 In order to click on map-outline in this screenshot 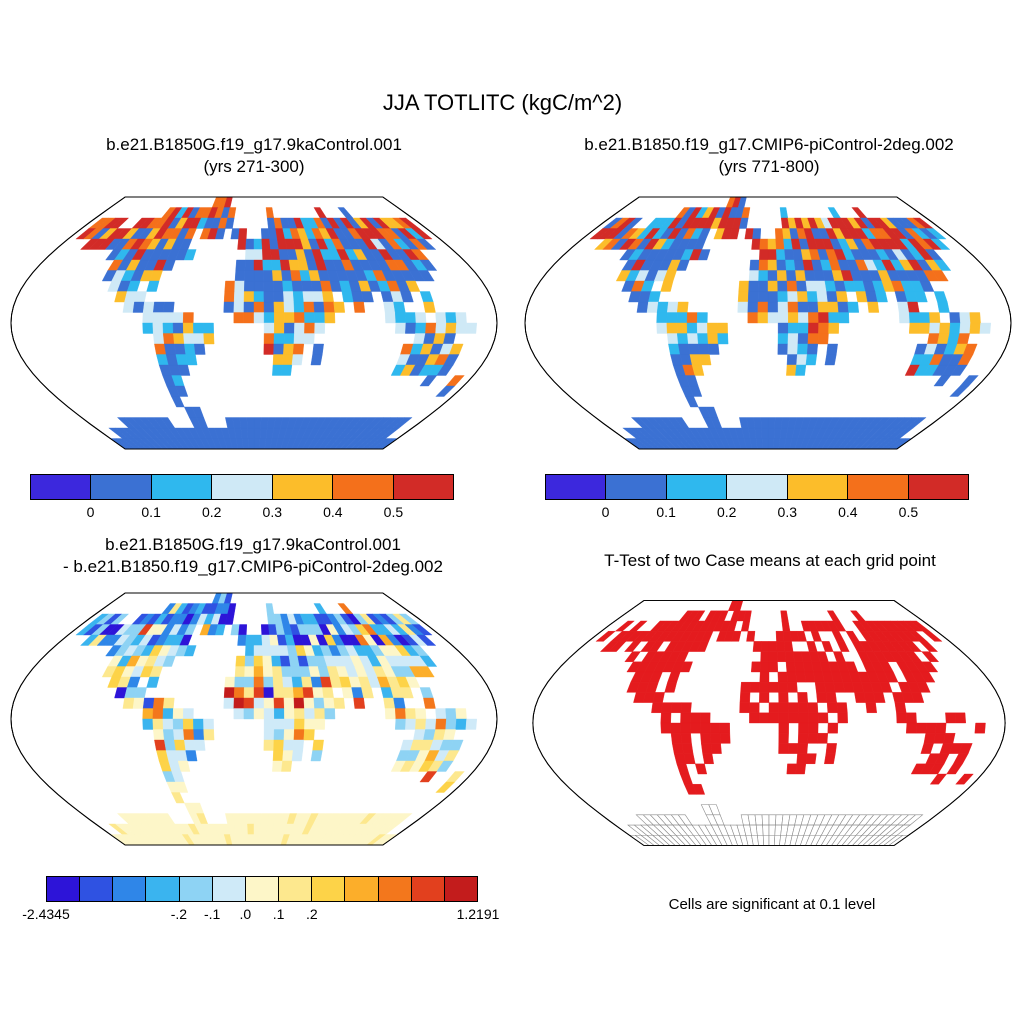, I will do `click(254, 719)`.